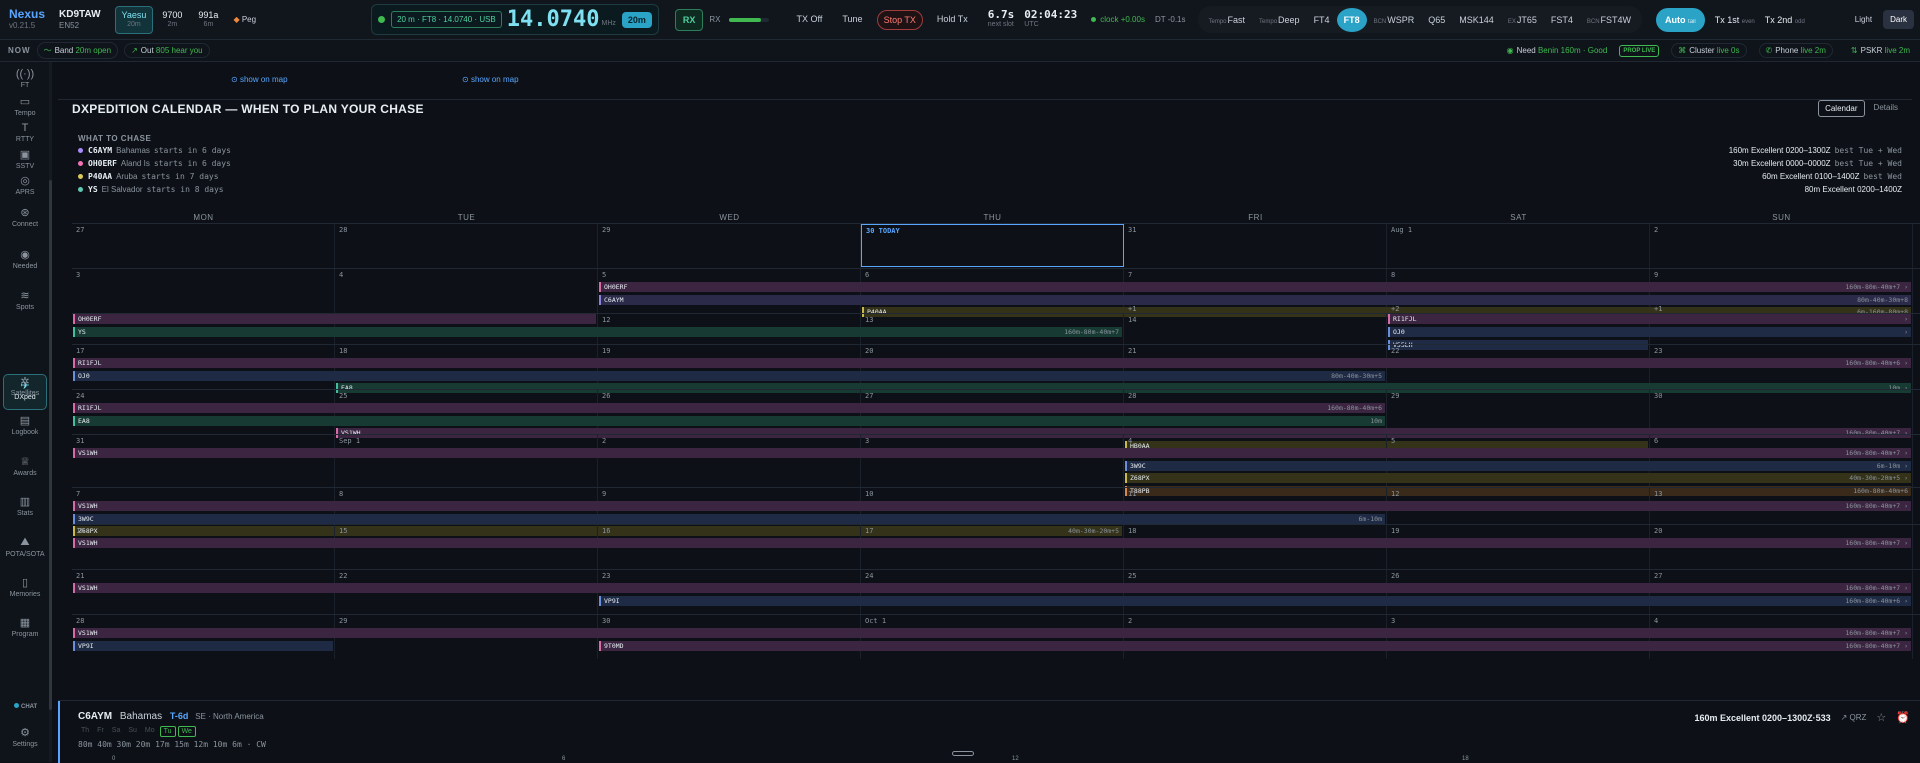  What do you see at coordinates (25, 587) in the screenshot?
I see `sidebar-item-memories: ▯ Memories` at bounding box center [25, 587].